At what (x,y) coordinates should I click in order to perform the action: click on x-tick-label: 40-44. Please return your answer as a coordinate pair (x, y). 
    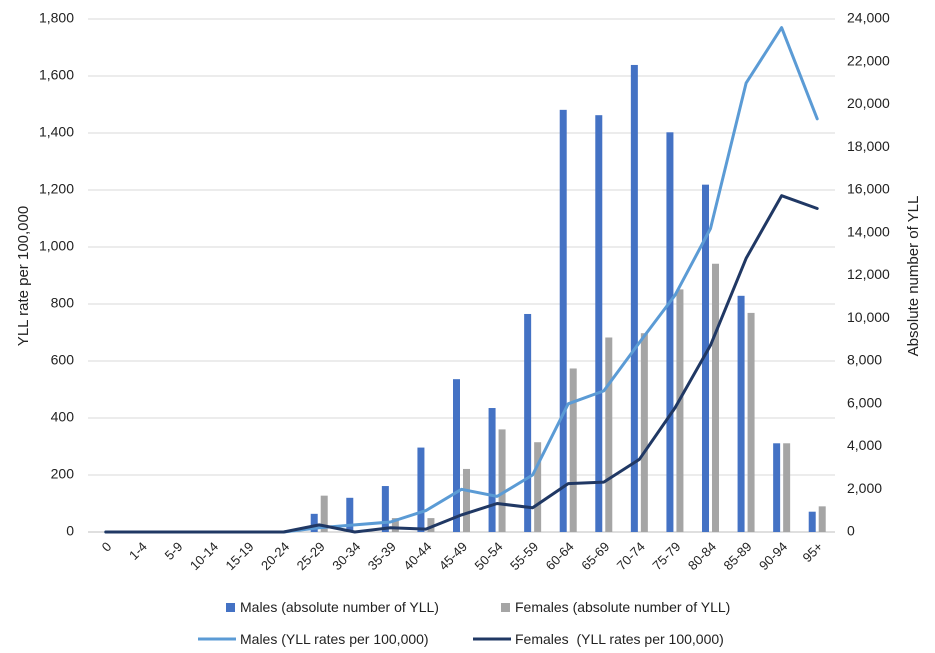
    Looking at the image, I should click on (417, 556).